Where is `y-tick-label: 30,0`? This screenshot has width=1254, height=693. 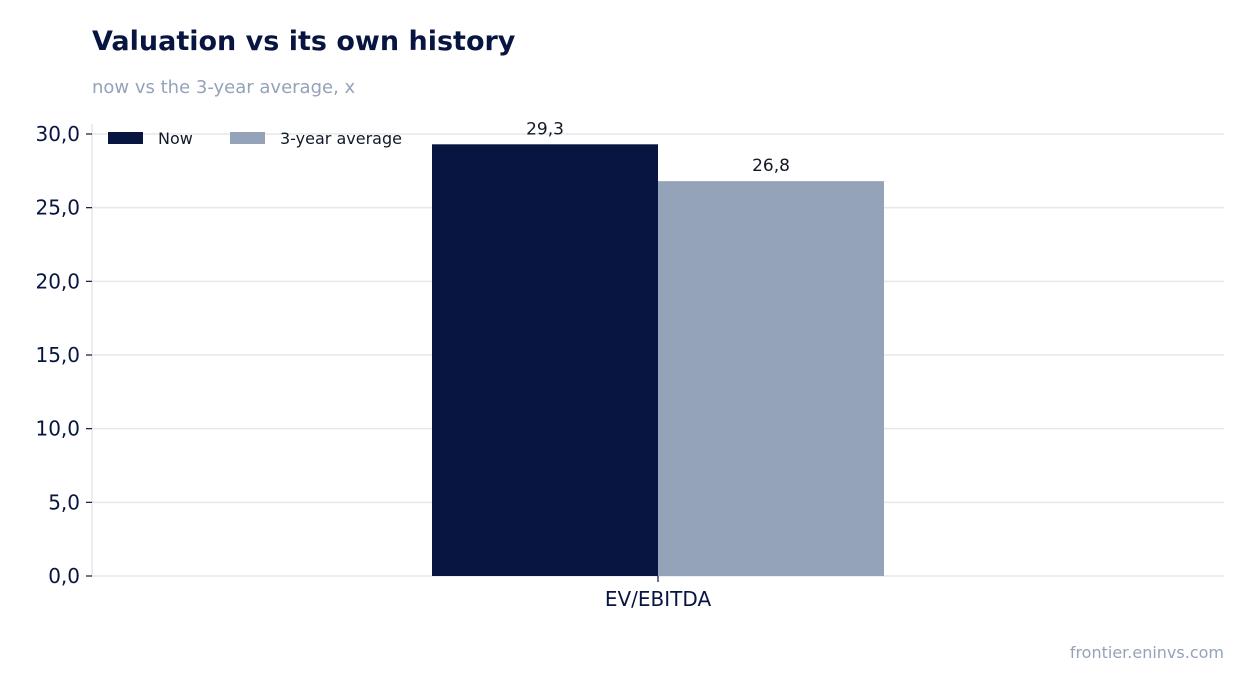 y-tick-label: 30,0 is located at coordinates (57, 134).